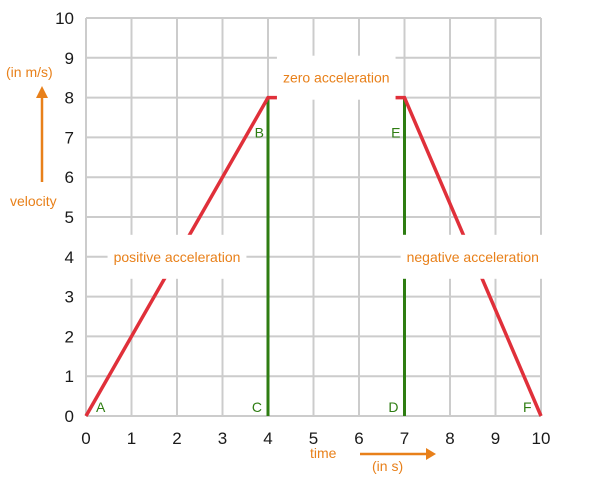 The width and height of the screenshot is (598, 479). I want to click on x-tick-label: 4, so click(267, 438).